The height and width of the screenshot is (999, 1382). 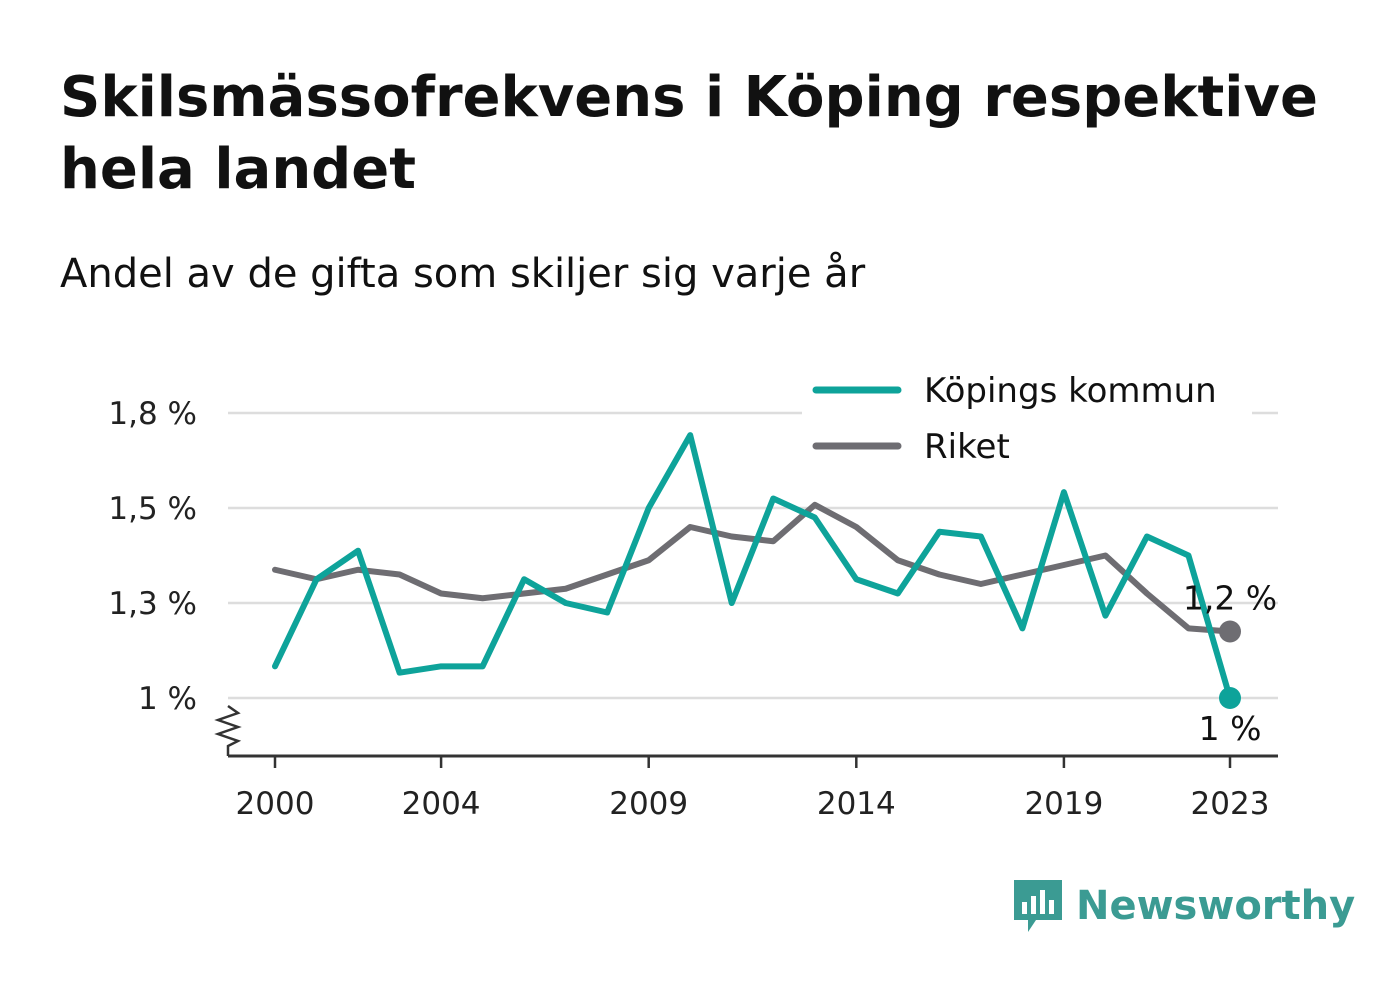 What do you see at coordinates (275, 804) in the screenshot?
I see `x-tick-label: 2000` at bounding box center [275, 804].